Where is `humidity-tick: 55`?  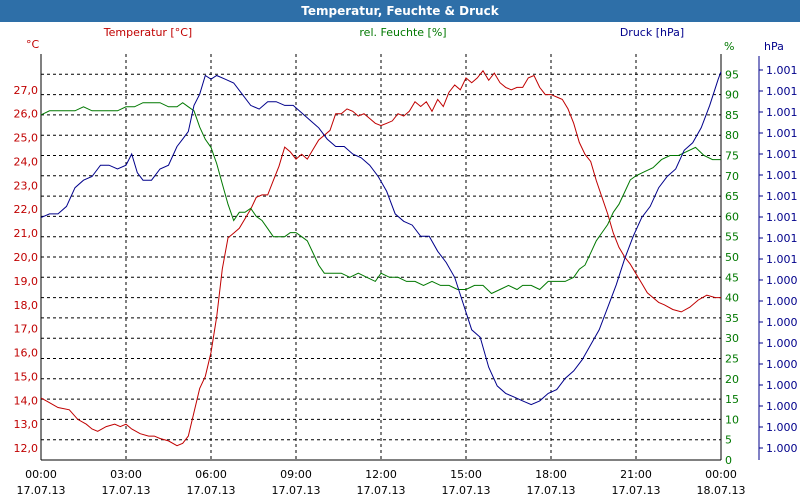
humidity-tick: 55 is located at coordinates (732, 237).